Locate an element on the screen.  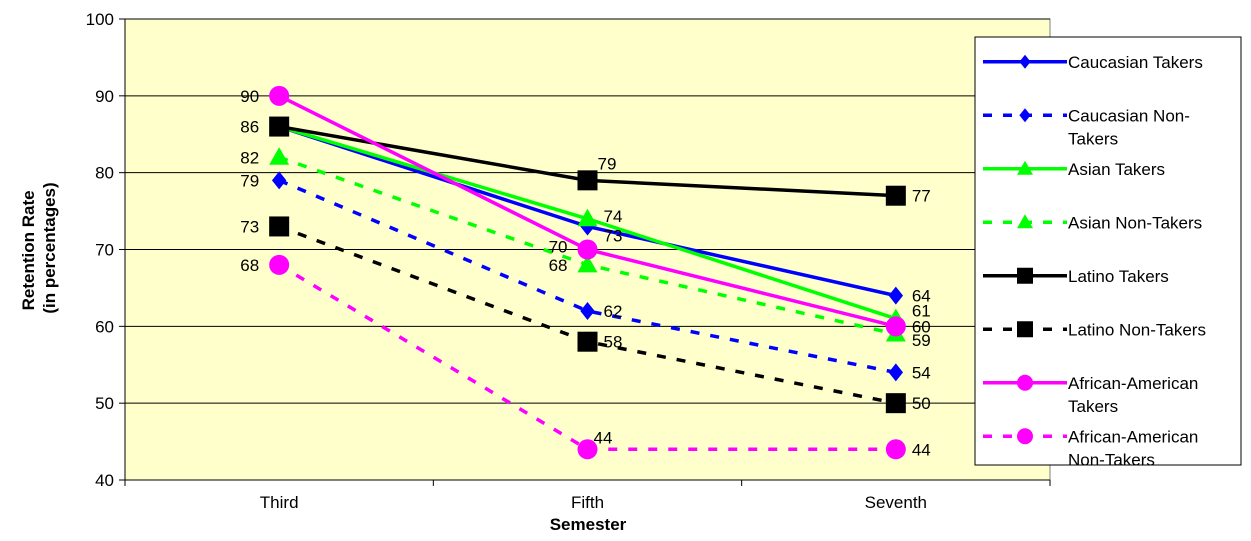
data-label: 86 is located at coordinates (249, 127).